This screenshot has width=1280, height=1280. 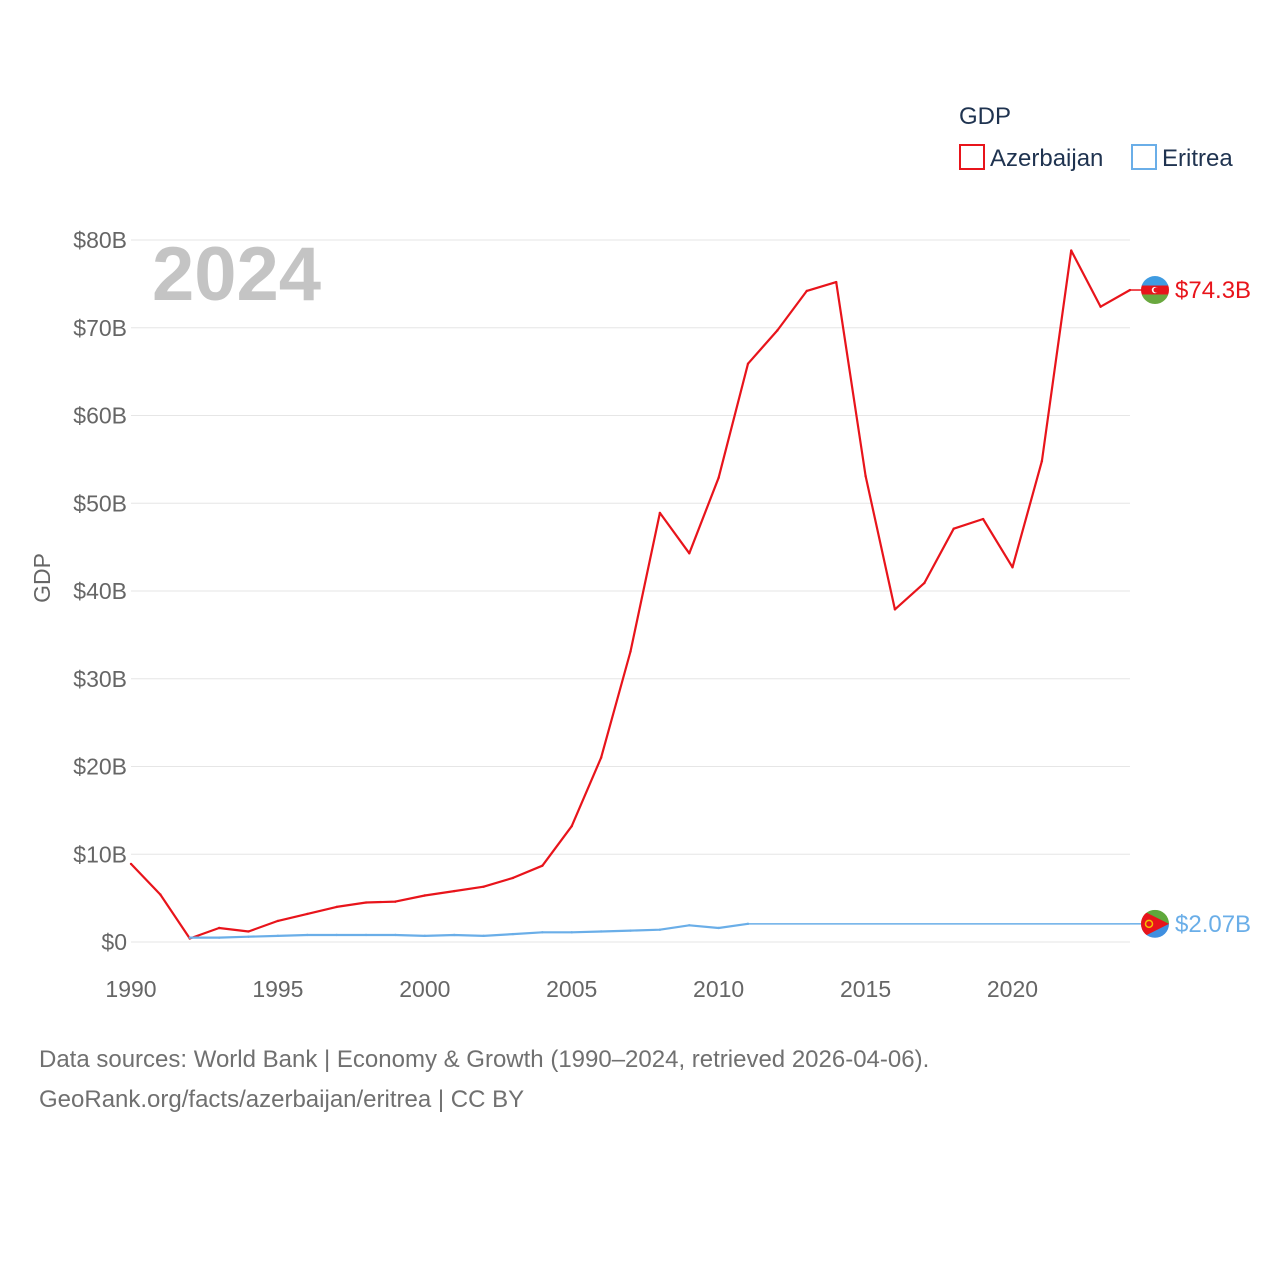 I want to click on y-axis-ticks: $0 $10B $20B $30B $40B $50B $60B $70B $80B, so click(x=100, y=591).